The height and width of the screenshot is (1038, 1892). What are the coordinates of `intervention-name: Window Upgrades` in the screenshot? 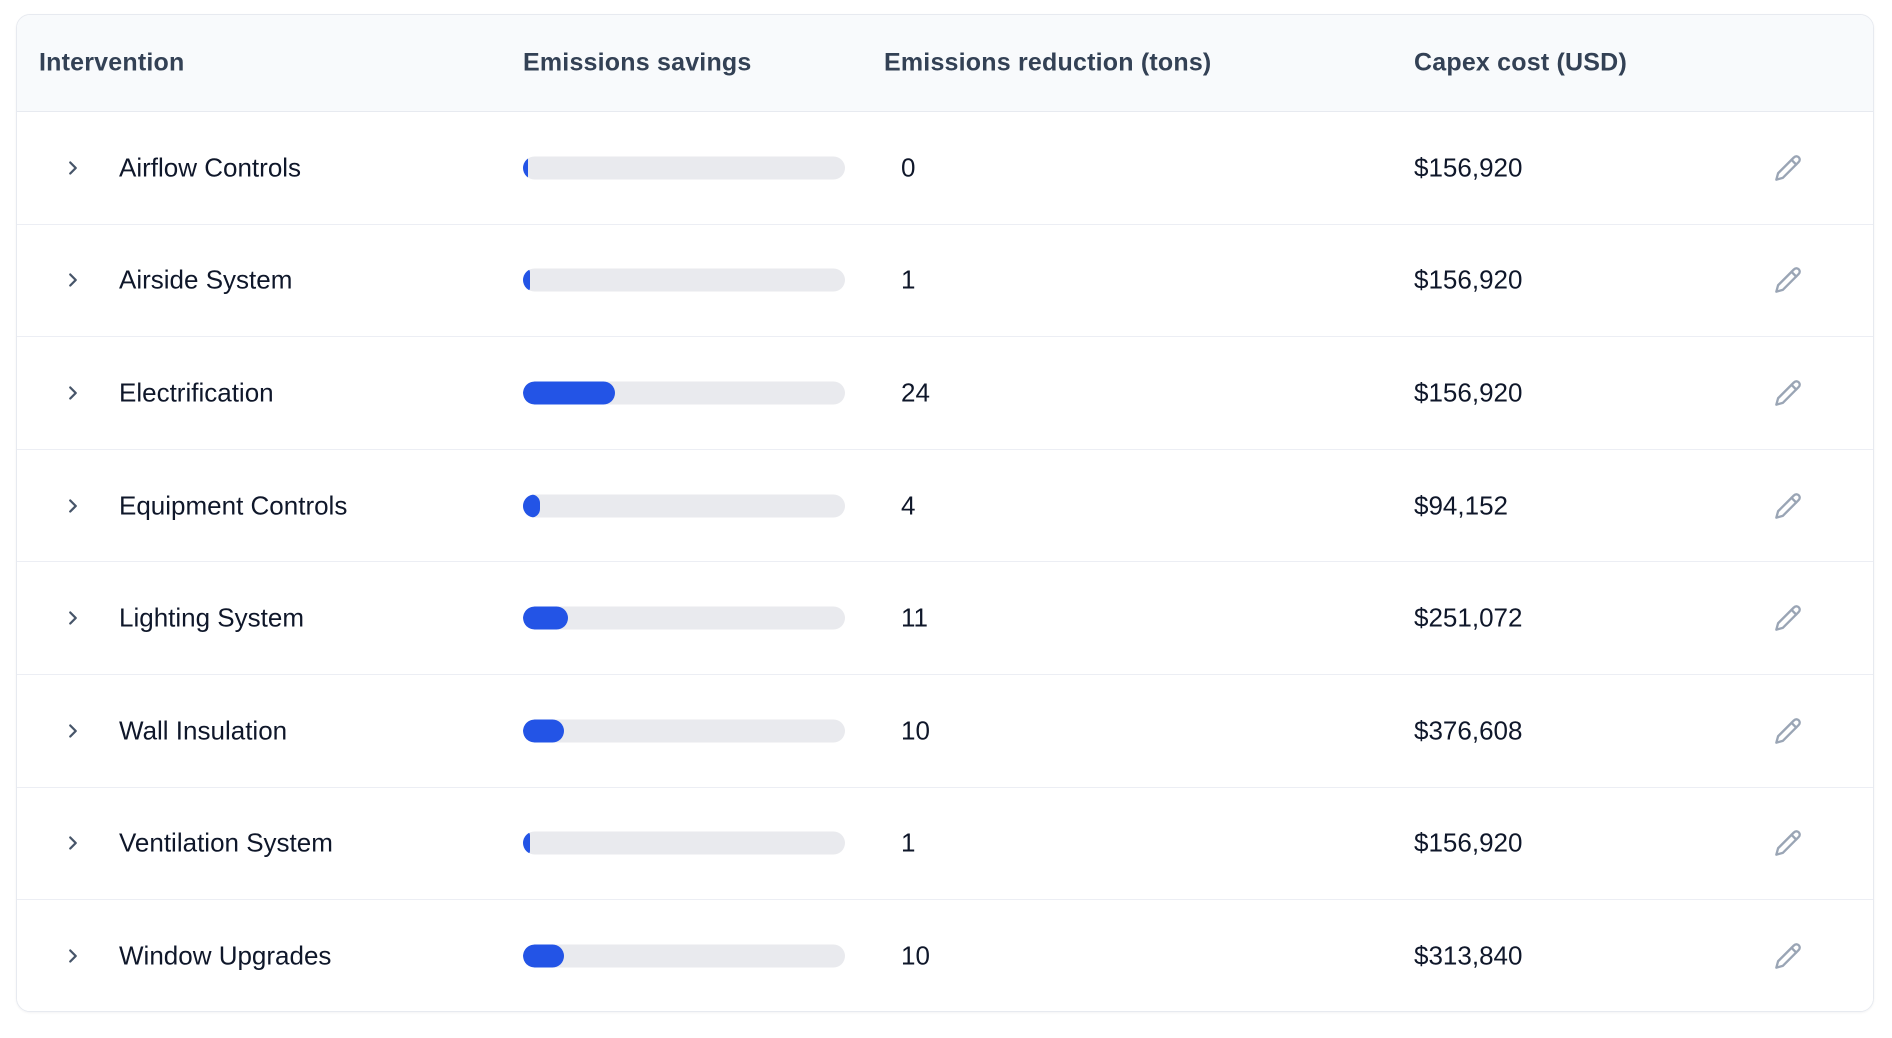 It's located at (225, 955).